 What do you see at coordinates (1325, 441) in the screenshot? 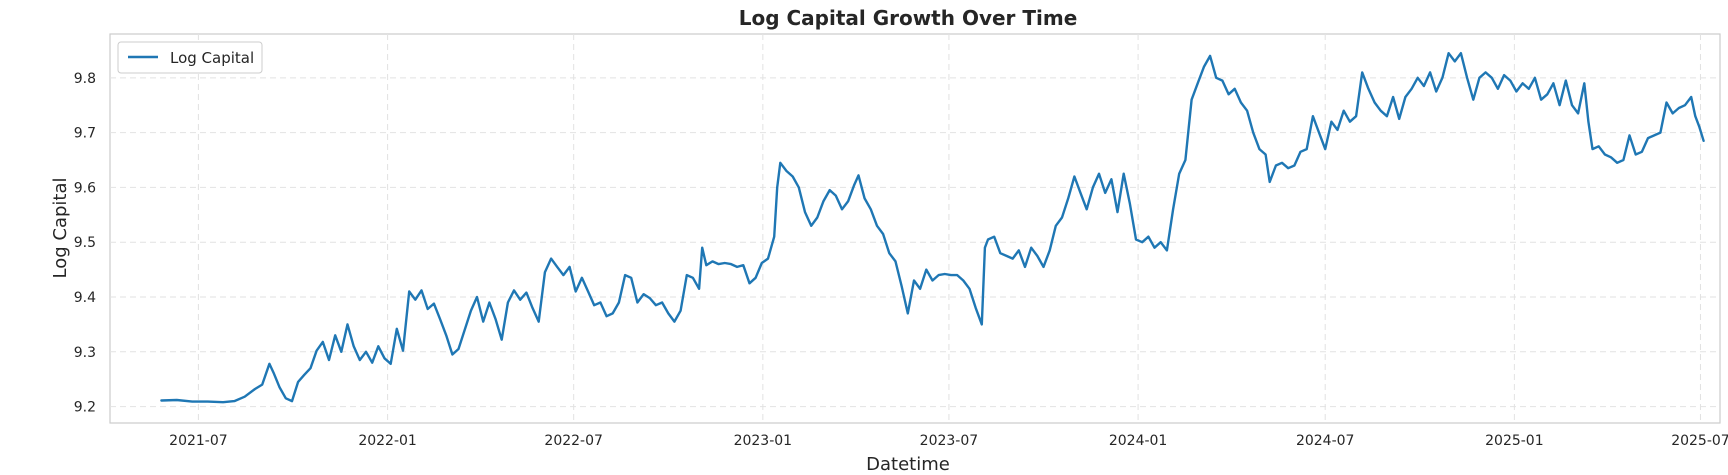
I see `x-tick-label: 2024-07` at bounding box center [1325, 441].